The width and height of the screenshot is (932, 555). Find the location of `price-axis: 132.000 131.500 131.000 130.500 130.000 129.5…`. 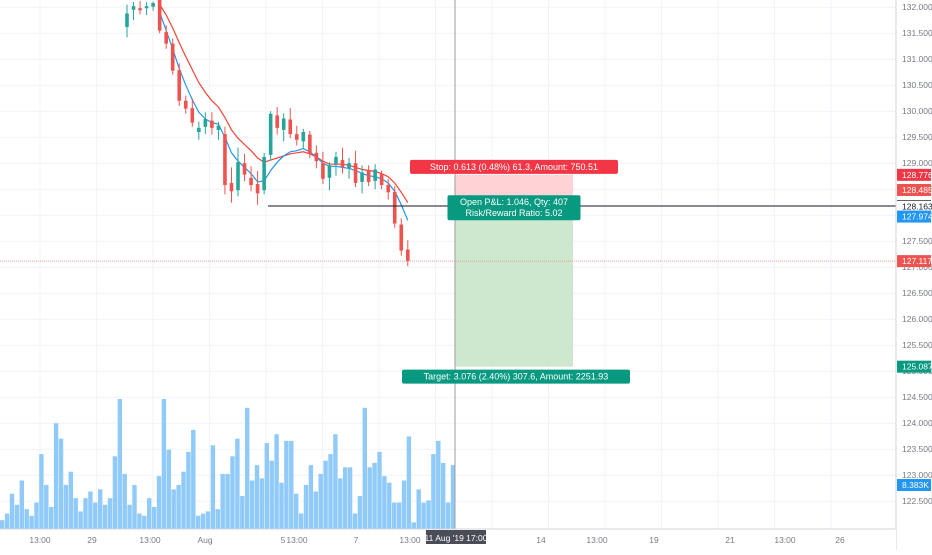

price-axis: 132.000 131.500 131.000 130.500 130.000 129.5… is located at coordinates (913, 275).